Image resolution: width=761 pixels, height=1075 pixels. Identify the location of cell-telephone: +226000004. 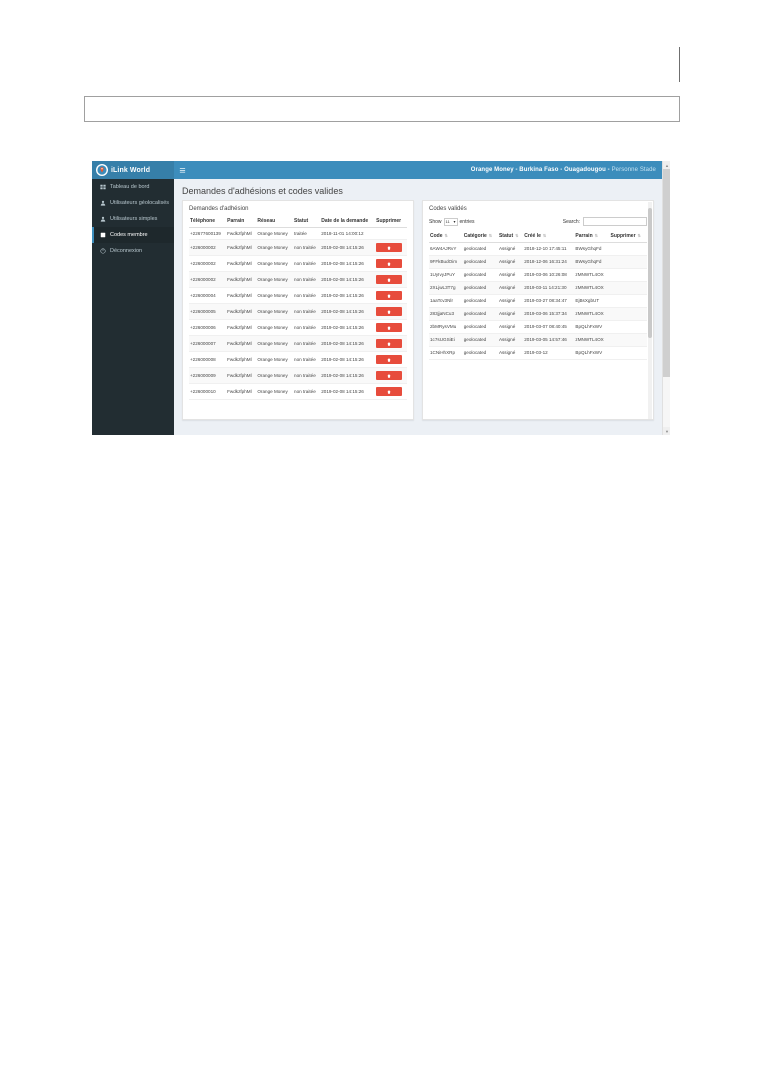
(208, 295).